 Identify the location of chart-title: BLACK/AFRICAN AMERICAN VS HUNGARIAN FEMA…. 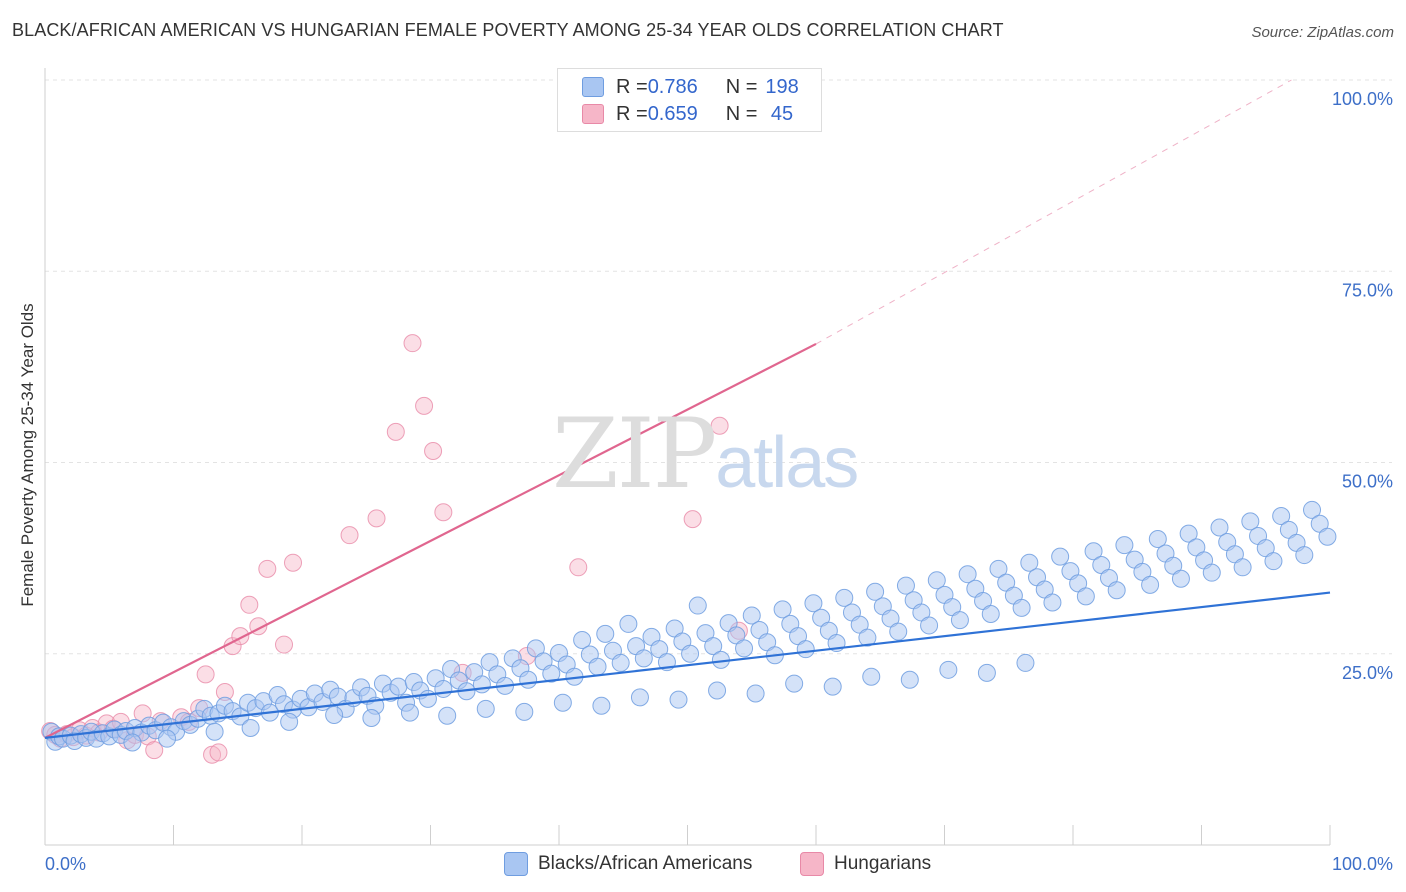
(508, 30).